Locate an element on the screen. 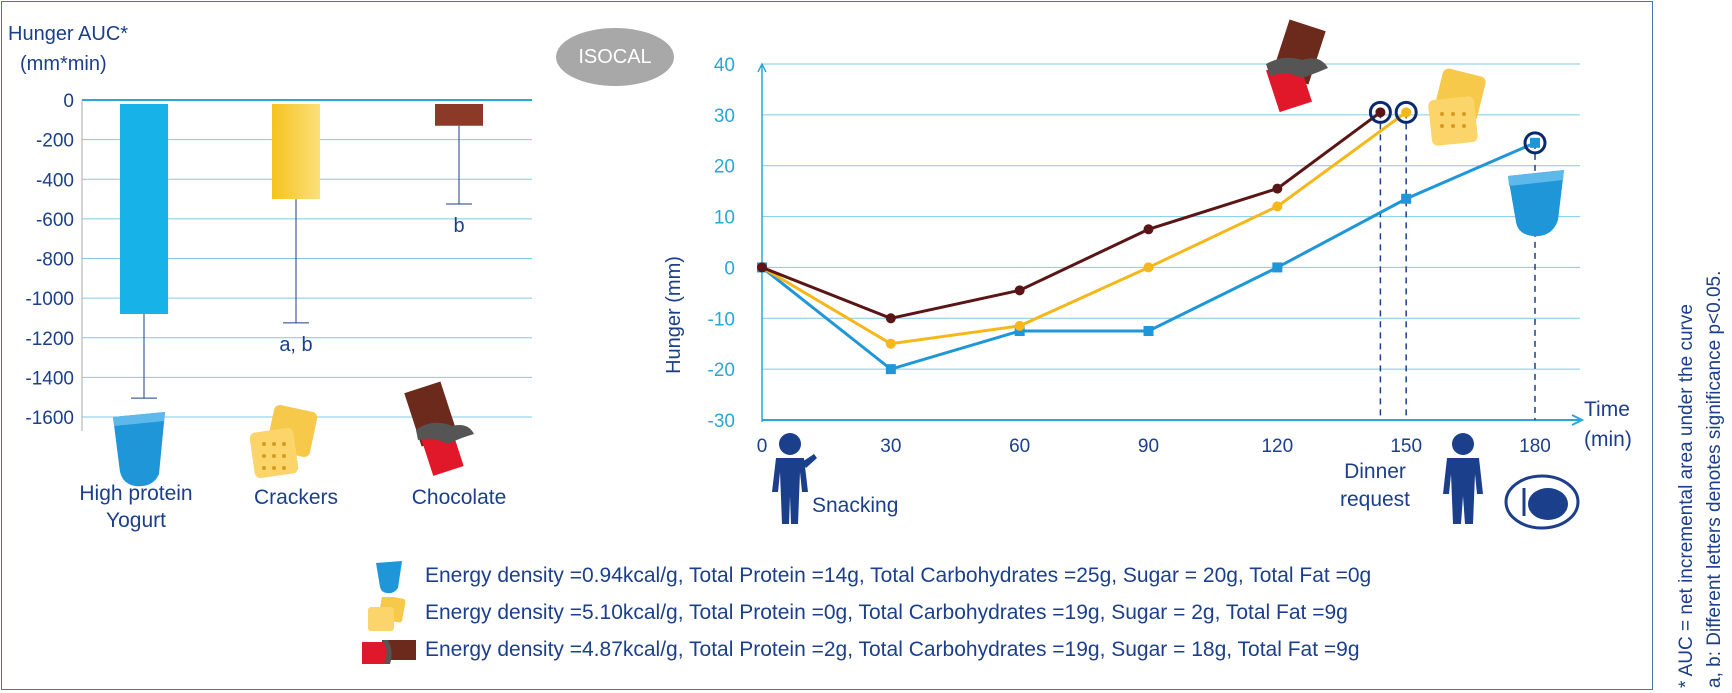 The width and height of the screenshot is (1732, 693). line-y-tick-label: -20 is located at coordinates (721, 370).